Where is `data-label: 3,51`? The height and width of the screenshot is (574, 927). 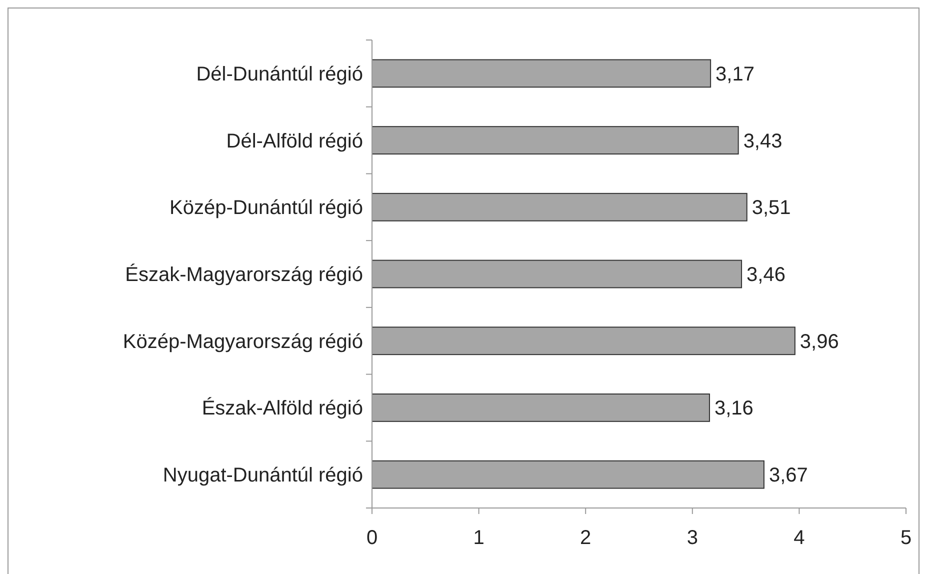
data-label: 3,51 is located at coordinates (771, 208).